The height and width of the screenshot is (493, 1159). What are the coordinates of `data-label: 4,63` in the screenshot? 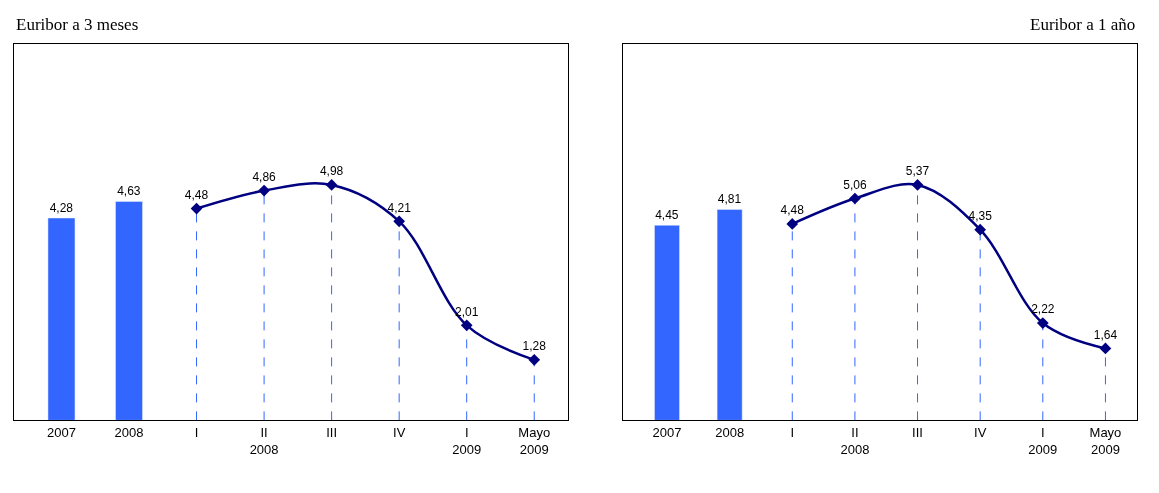 It's located at (129, 191).